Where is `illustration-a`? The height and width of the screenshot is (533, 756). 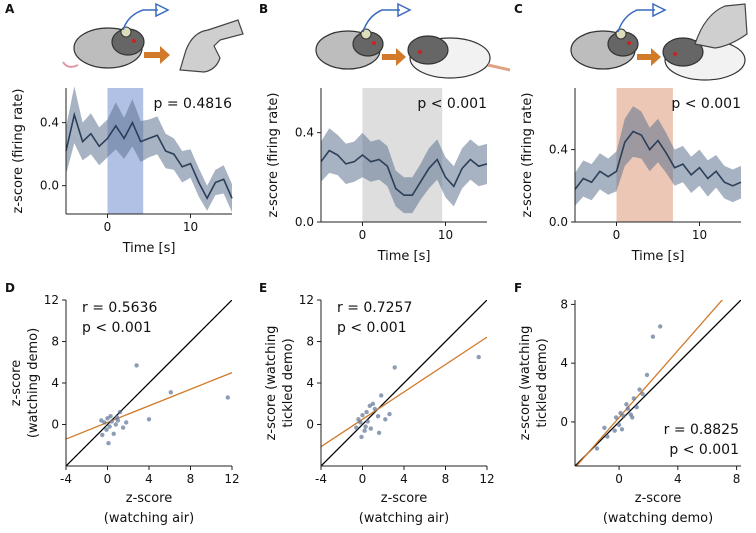
illustration-a is located at coordinates (153, 37).